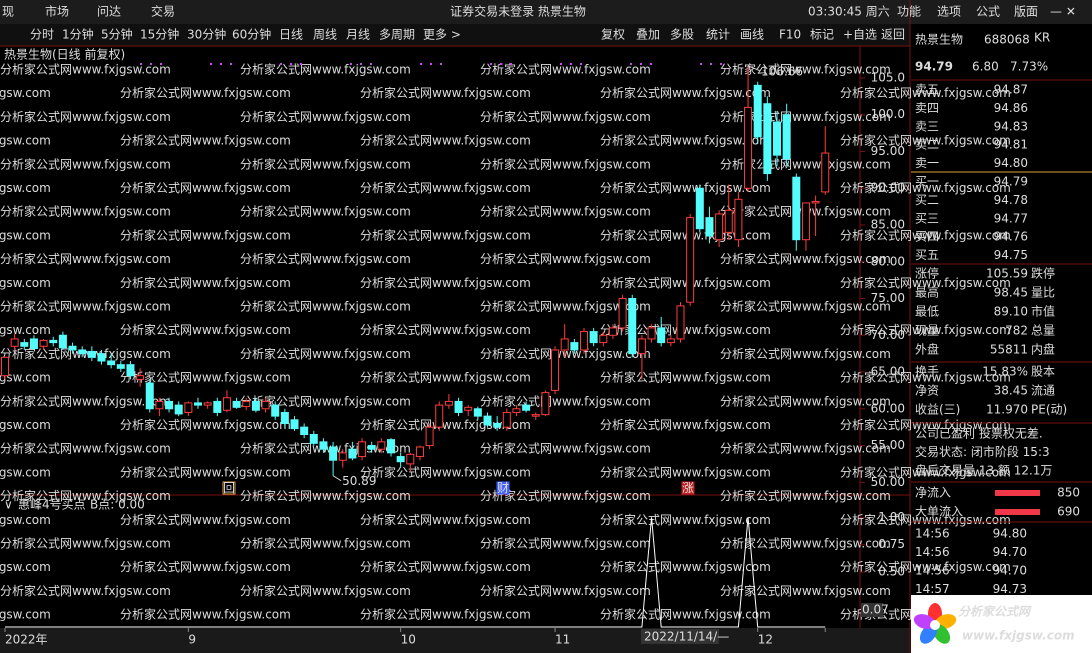 Image resolution: width=1092 pixels, height=653 pixels. I want to click on stock-tag: KR, so click(1042, 38).